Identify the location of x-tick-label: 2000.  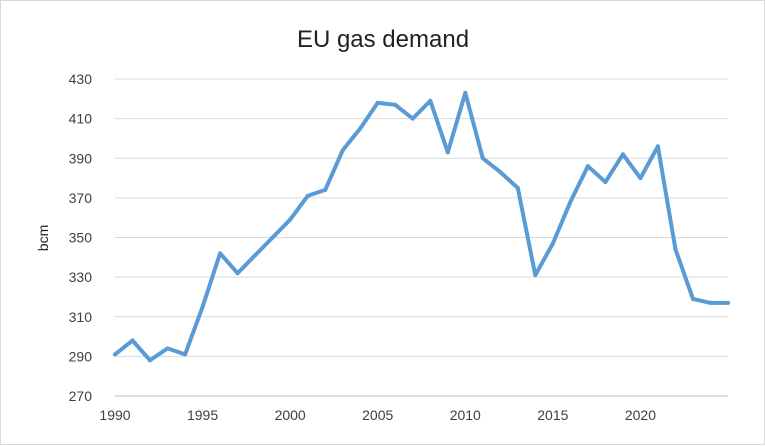
(290, 415).